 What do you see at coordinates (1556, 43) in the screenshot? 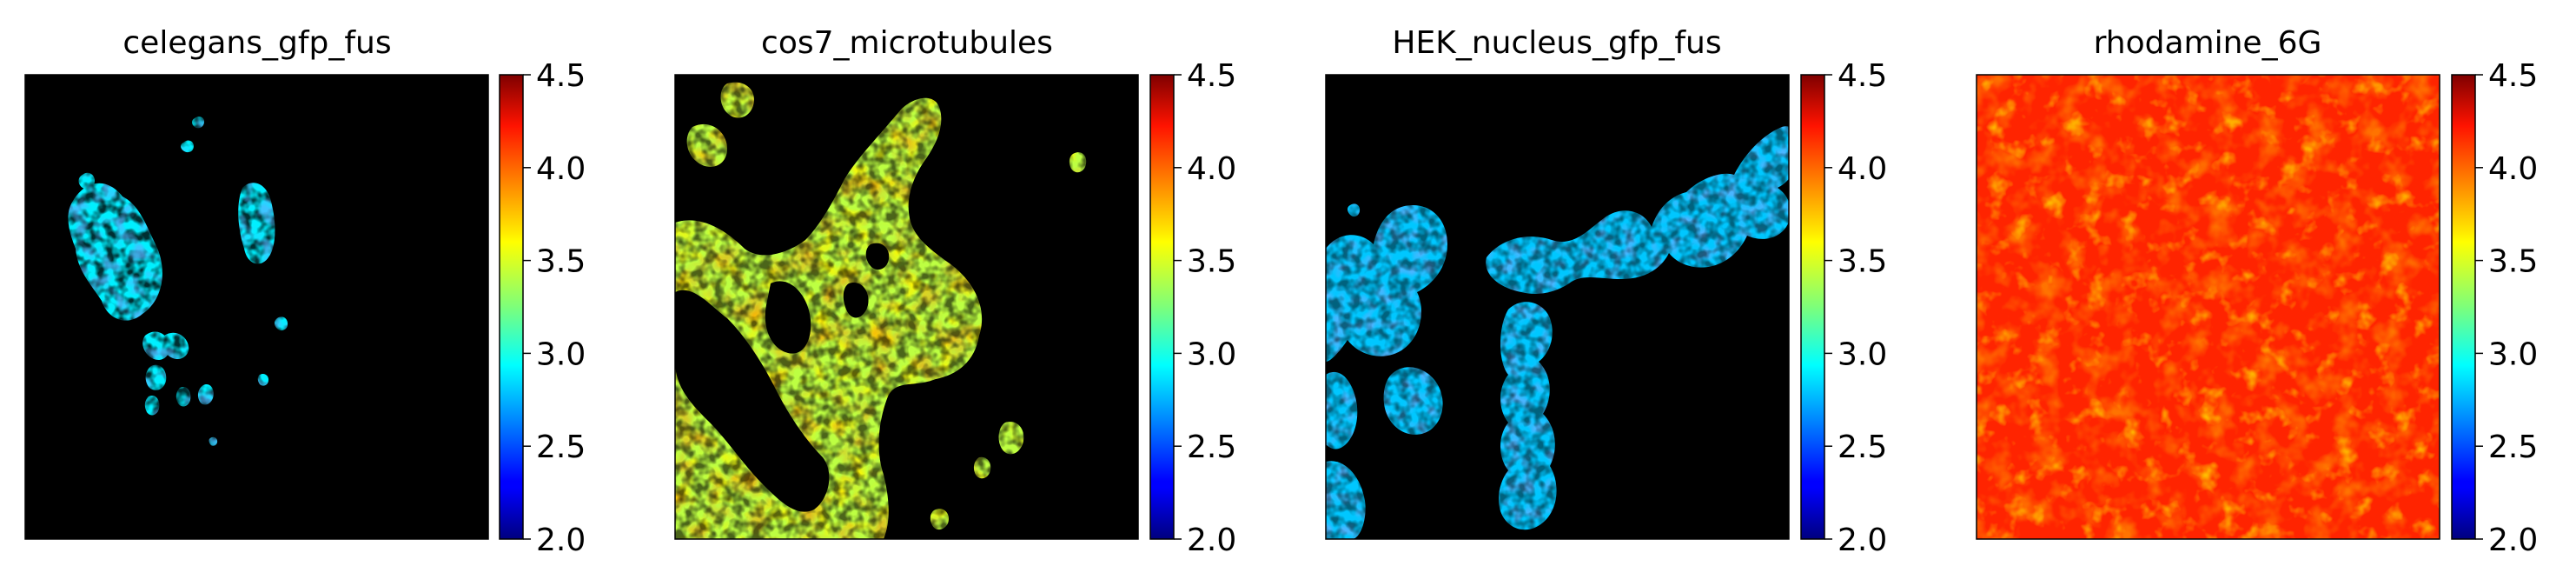
I see `panel-title: HEK_nucleus_gfp_fus` at bounding box center [1556, 43].